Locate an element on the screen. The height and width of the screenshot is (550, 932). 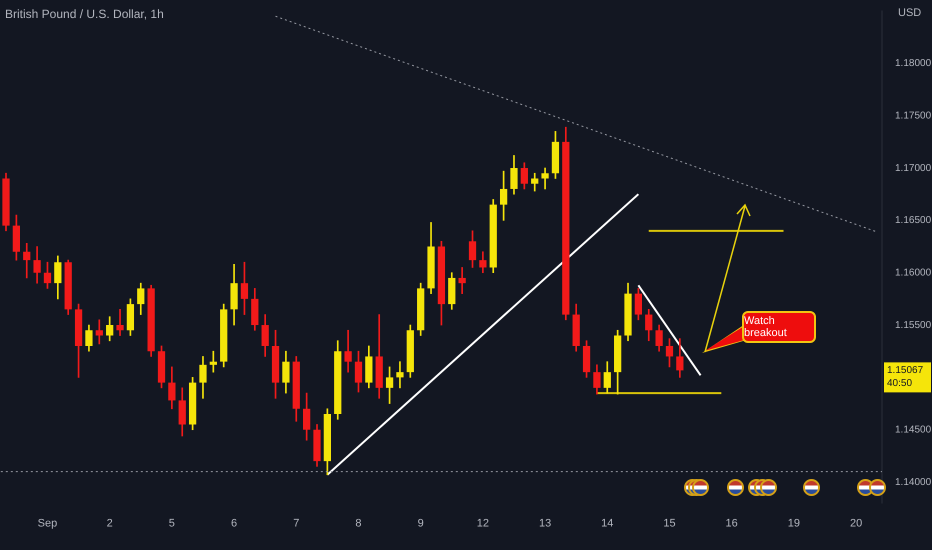
text: 1.15067 is located at coordinates (905, 370).